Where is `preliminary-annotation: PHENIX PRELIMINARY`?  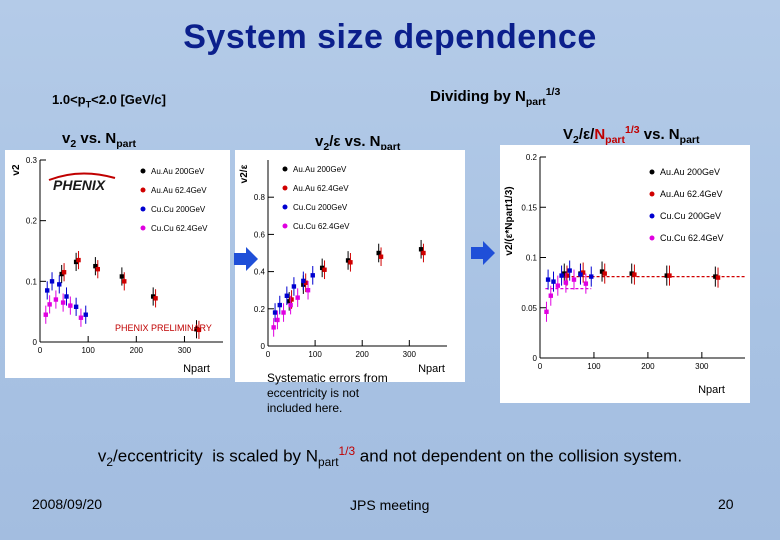
preliminary-annotation: PHENIX PRELIMINARY is located at coordinates (163, 328).